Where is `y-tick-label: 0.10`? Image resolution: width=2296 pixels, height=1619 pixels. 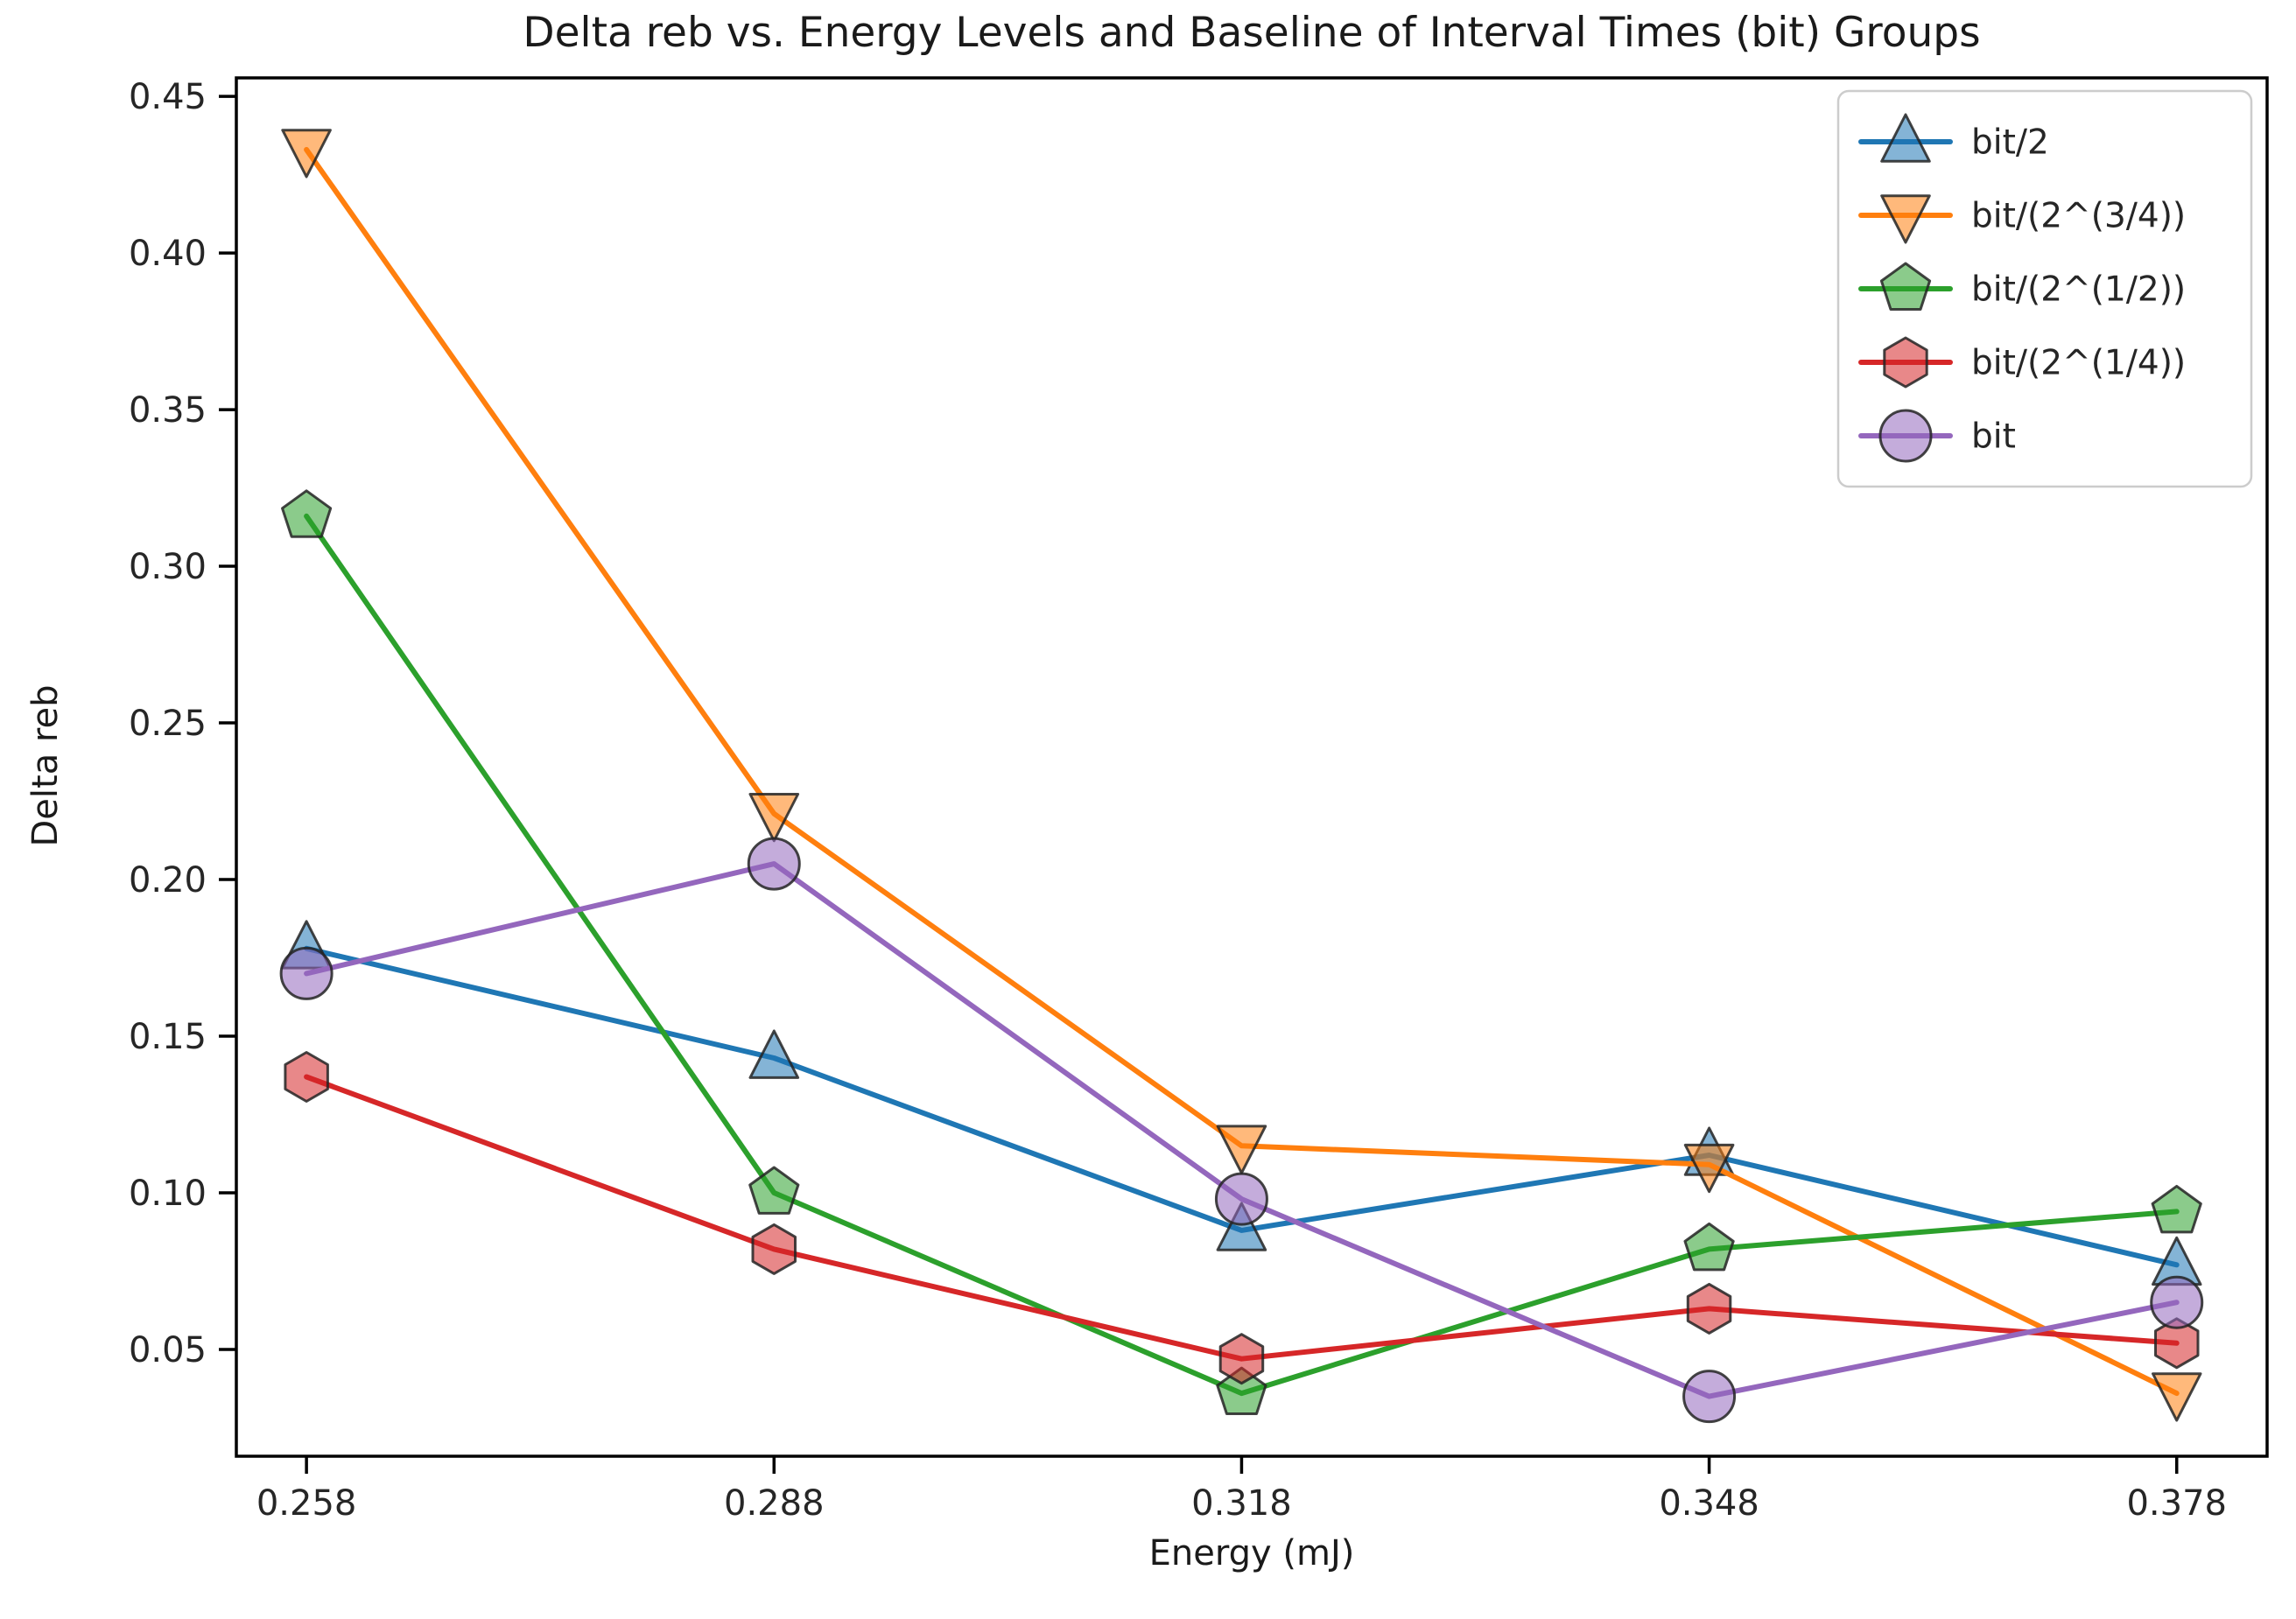
y-tick-label: 0.10 is located at coordinates (168, 1194).